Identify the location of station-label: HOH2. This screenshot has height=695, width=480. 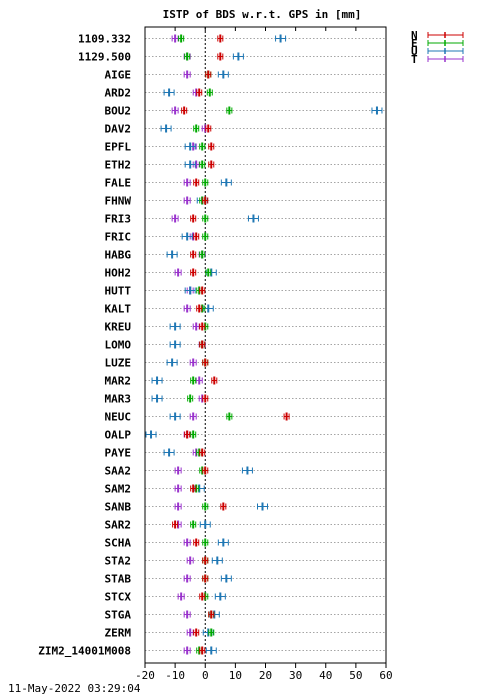
(118, 273).